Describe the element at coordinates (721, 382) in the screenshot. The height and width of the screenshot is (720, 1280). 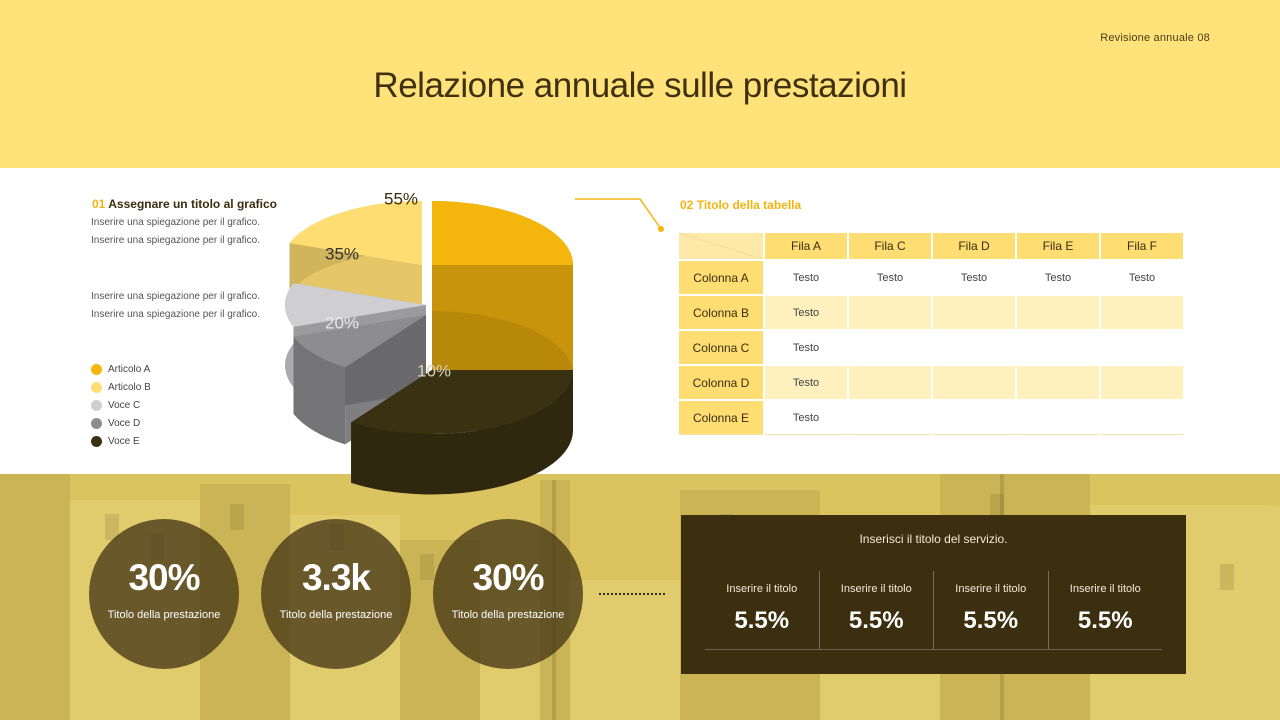
I see `table-row-header: Colonna D` at that location.